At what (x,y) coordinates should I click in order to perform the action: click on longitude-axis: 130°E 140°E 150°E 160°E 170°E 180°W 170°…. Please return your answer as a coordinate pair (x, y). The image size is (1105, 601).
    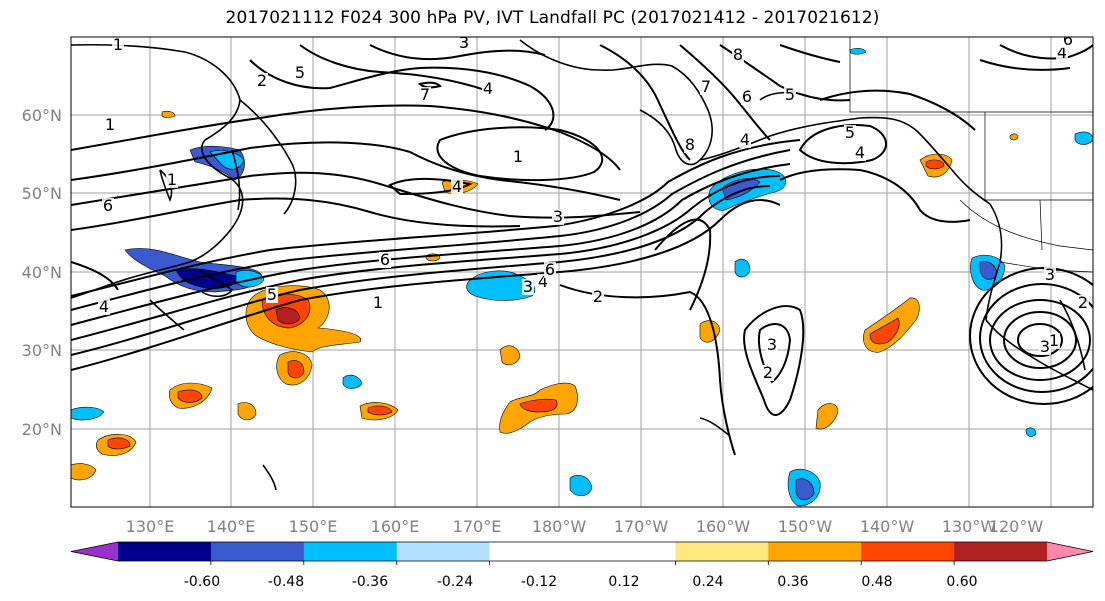
    Looking at the image, I should click on (585, 526).